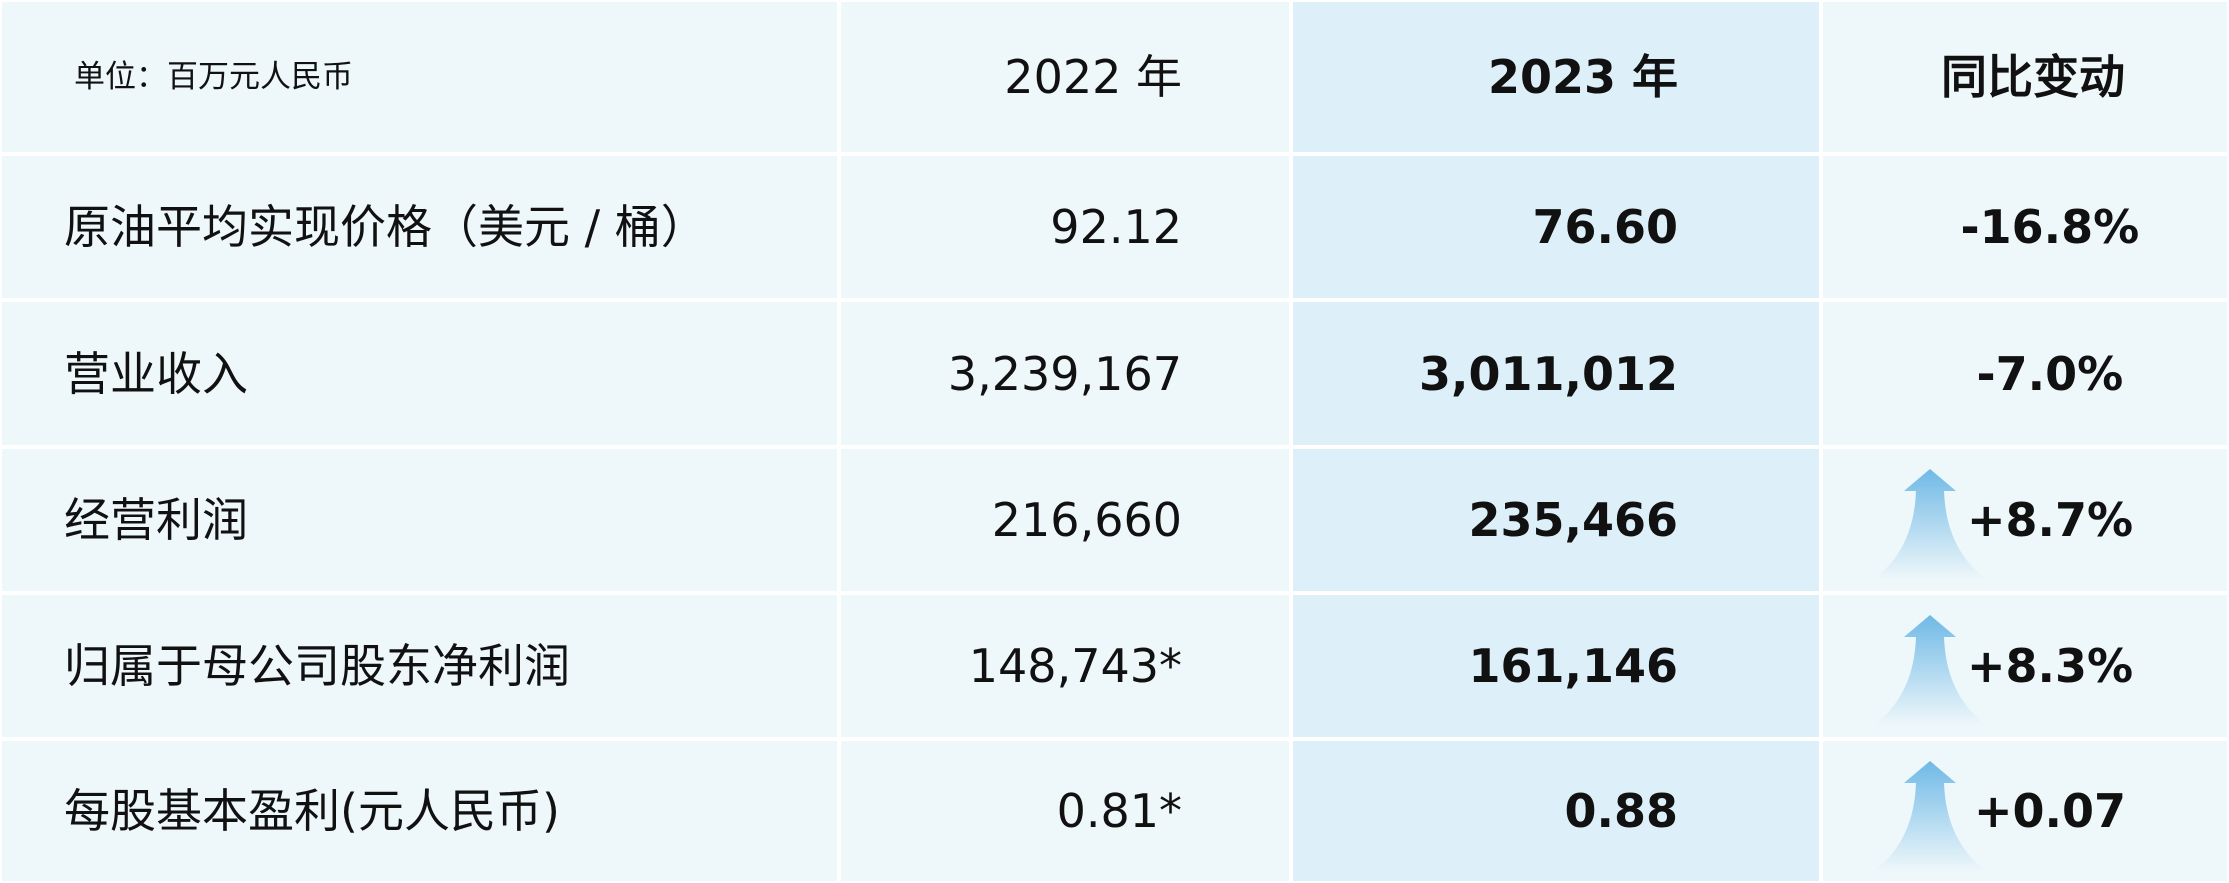 The height and width of the screenshot is (883, 2229). Describe the element at coordinates (2033, 77) in the screenshot. I see `header-change: 同比变动` at that location.